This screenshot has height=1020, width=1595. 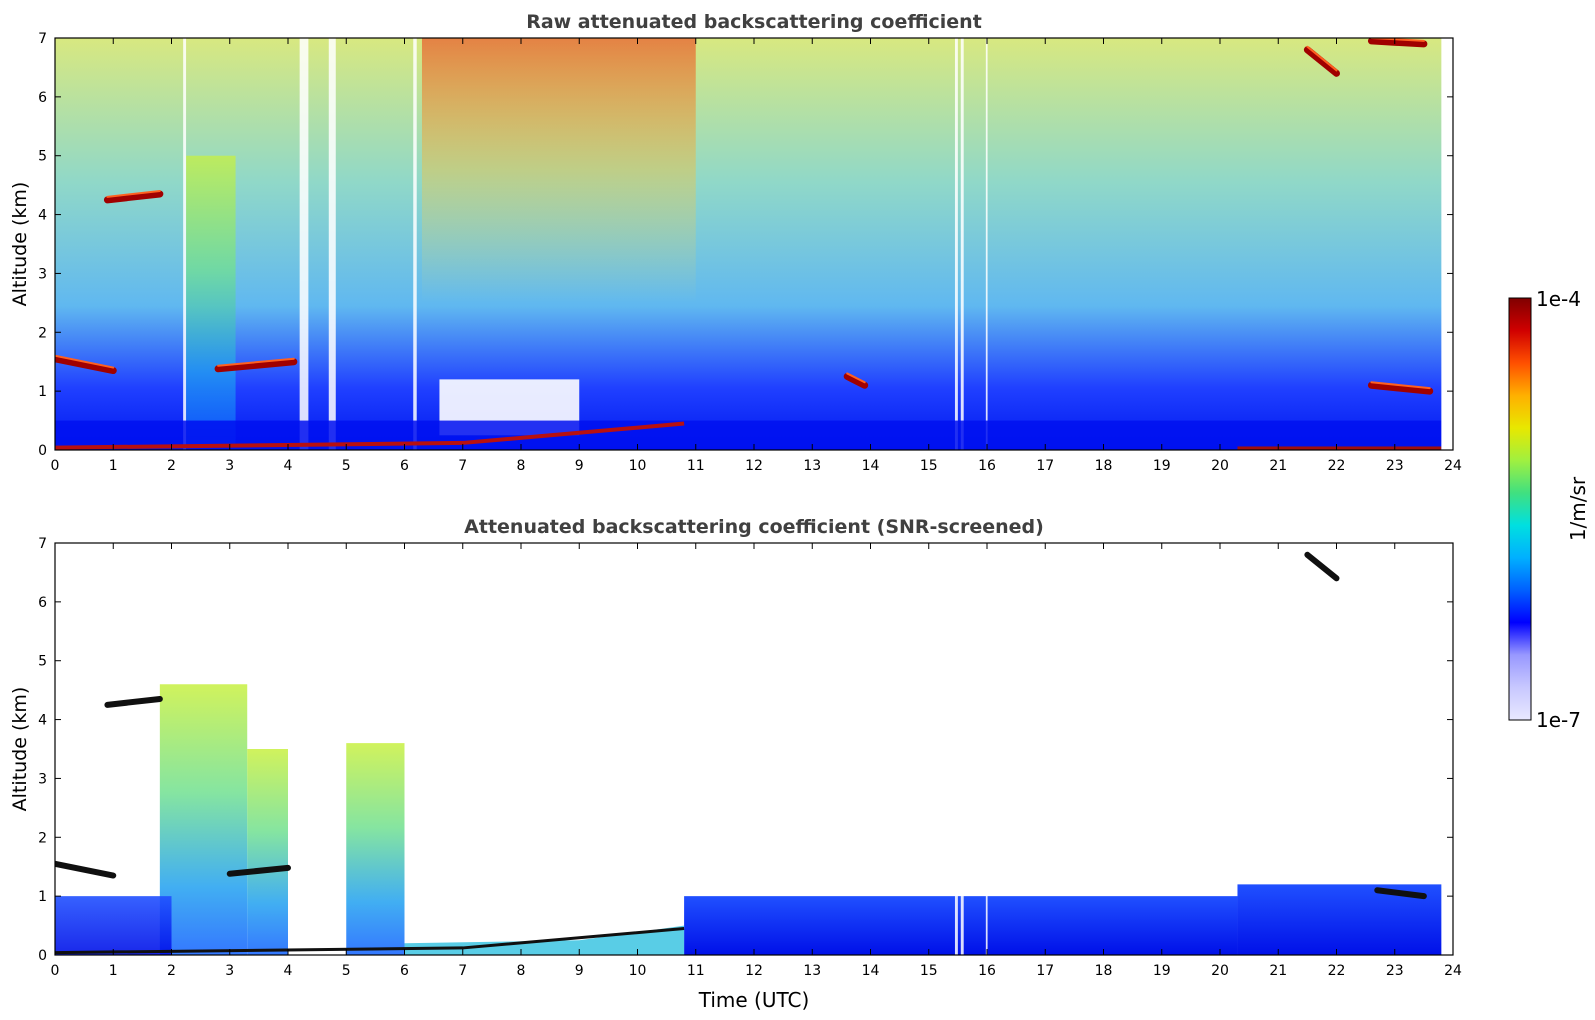 What do you see at coordinates (1520, 509) in the screenshot?
I see `colorbar-scale` at bounding box center [1520, 509].